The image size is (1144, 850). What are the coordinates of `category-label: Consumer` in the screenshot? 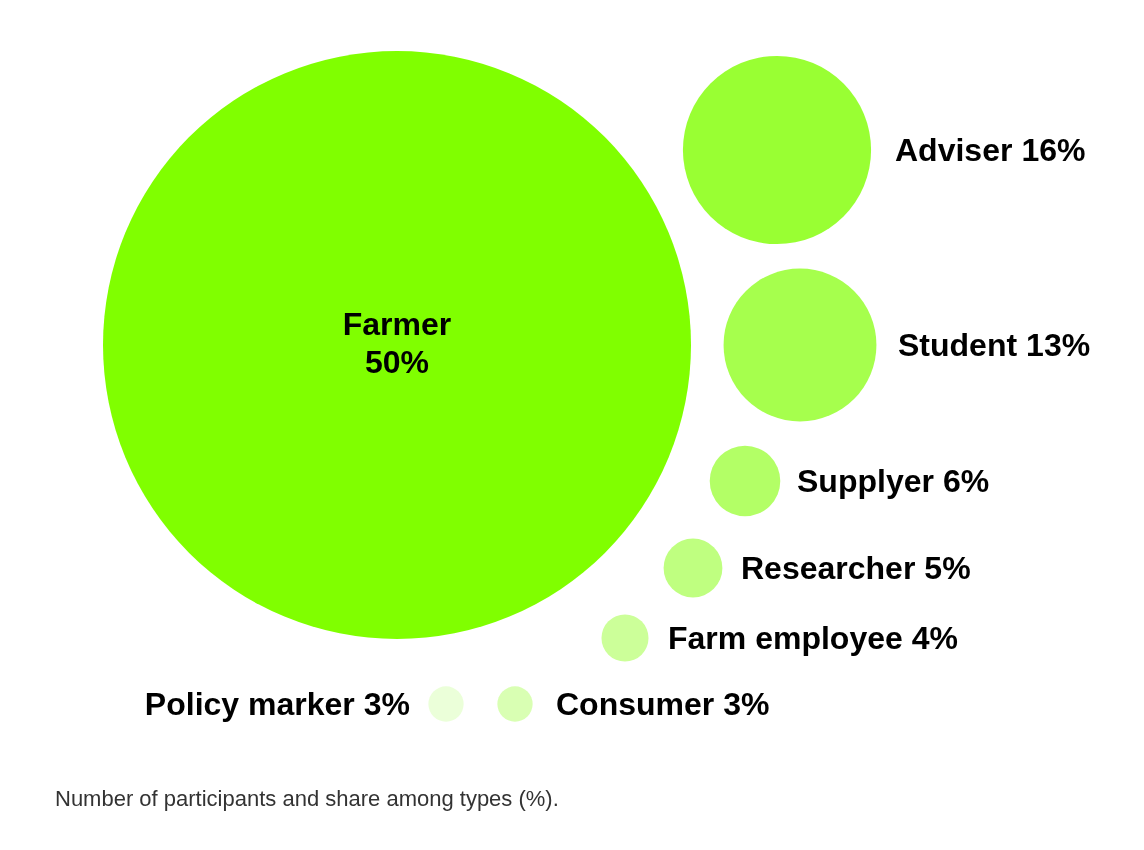 It's located at (635, 704).